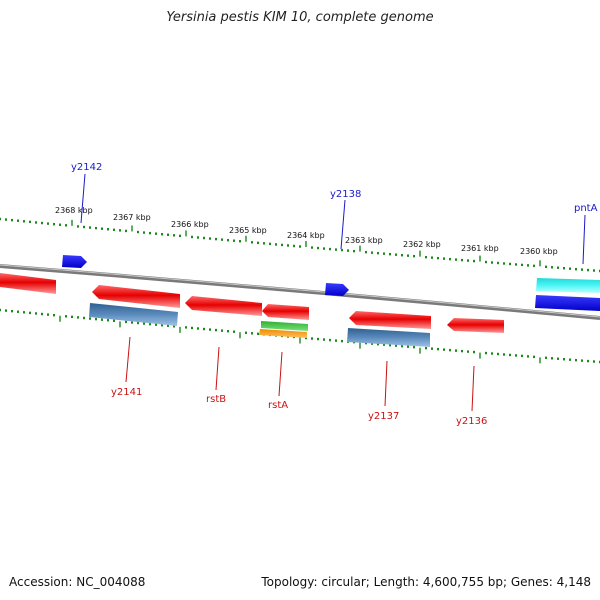 The image size is (600, 600). I want to click on gene-pntA-cds, so click(567, 303).